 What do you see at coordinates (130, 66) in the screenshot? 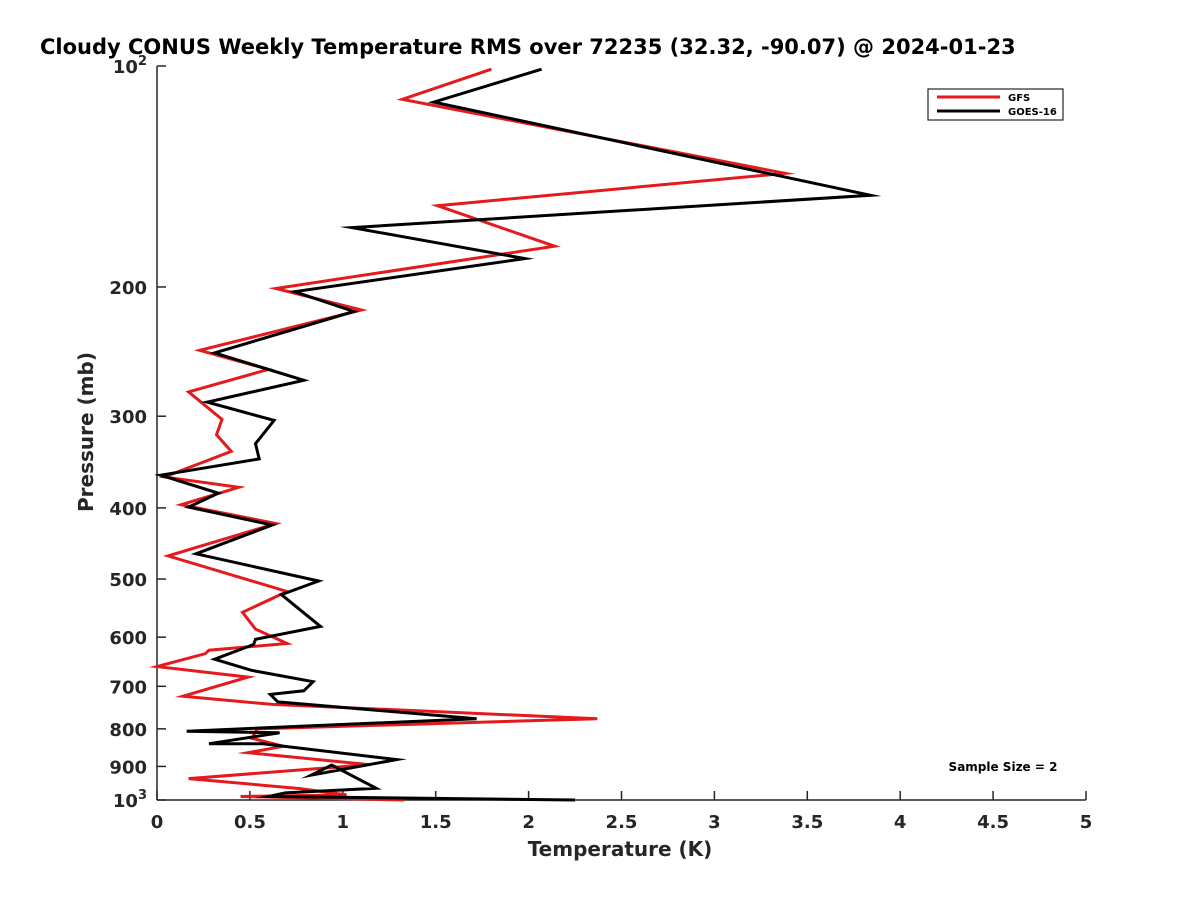
I see `y-tick-label: 10²` at bounding box center [130, 66].